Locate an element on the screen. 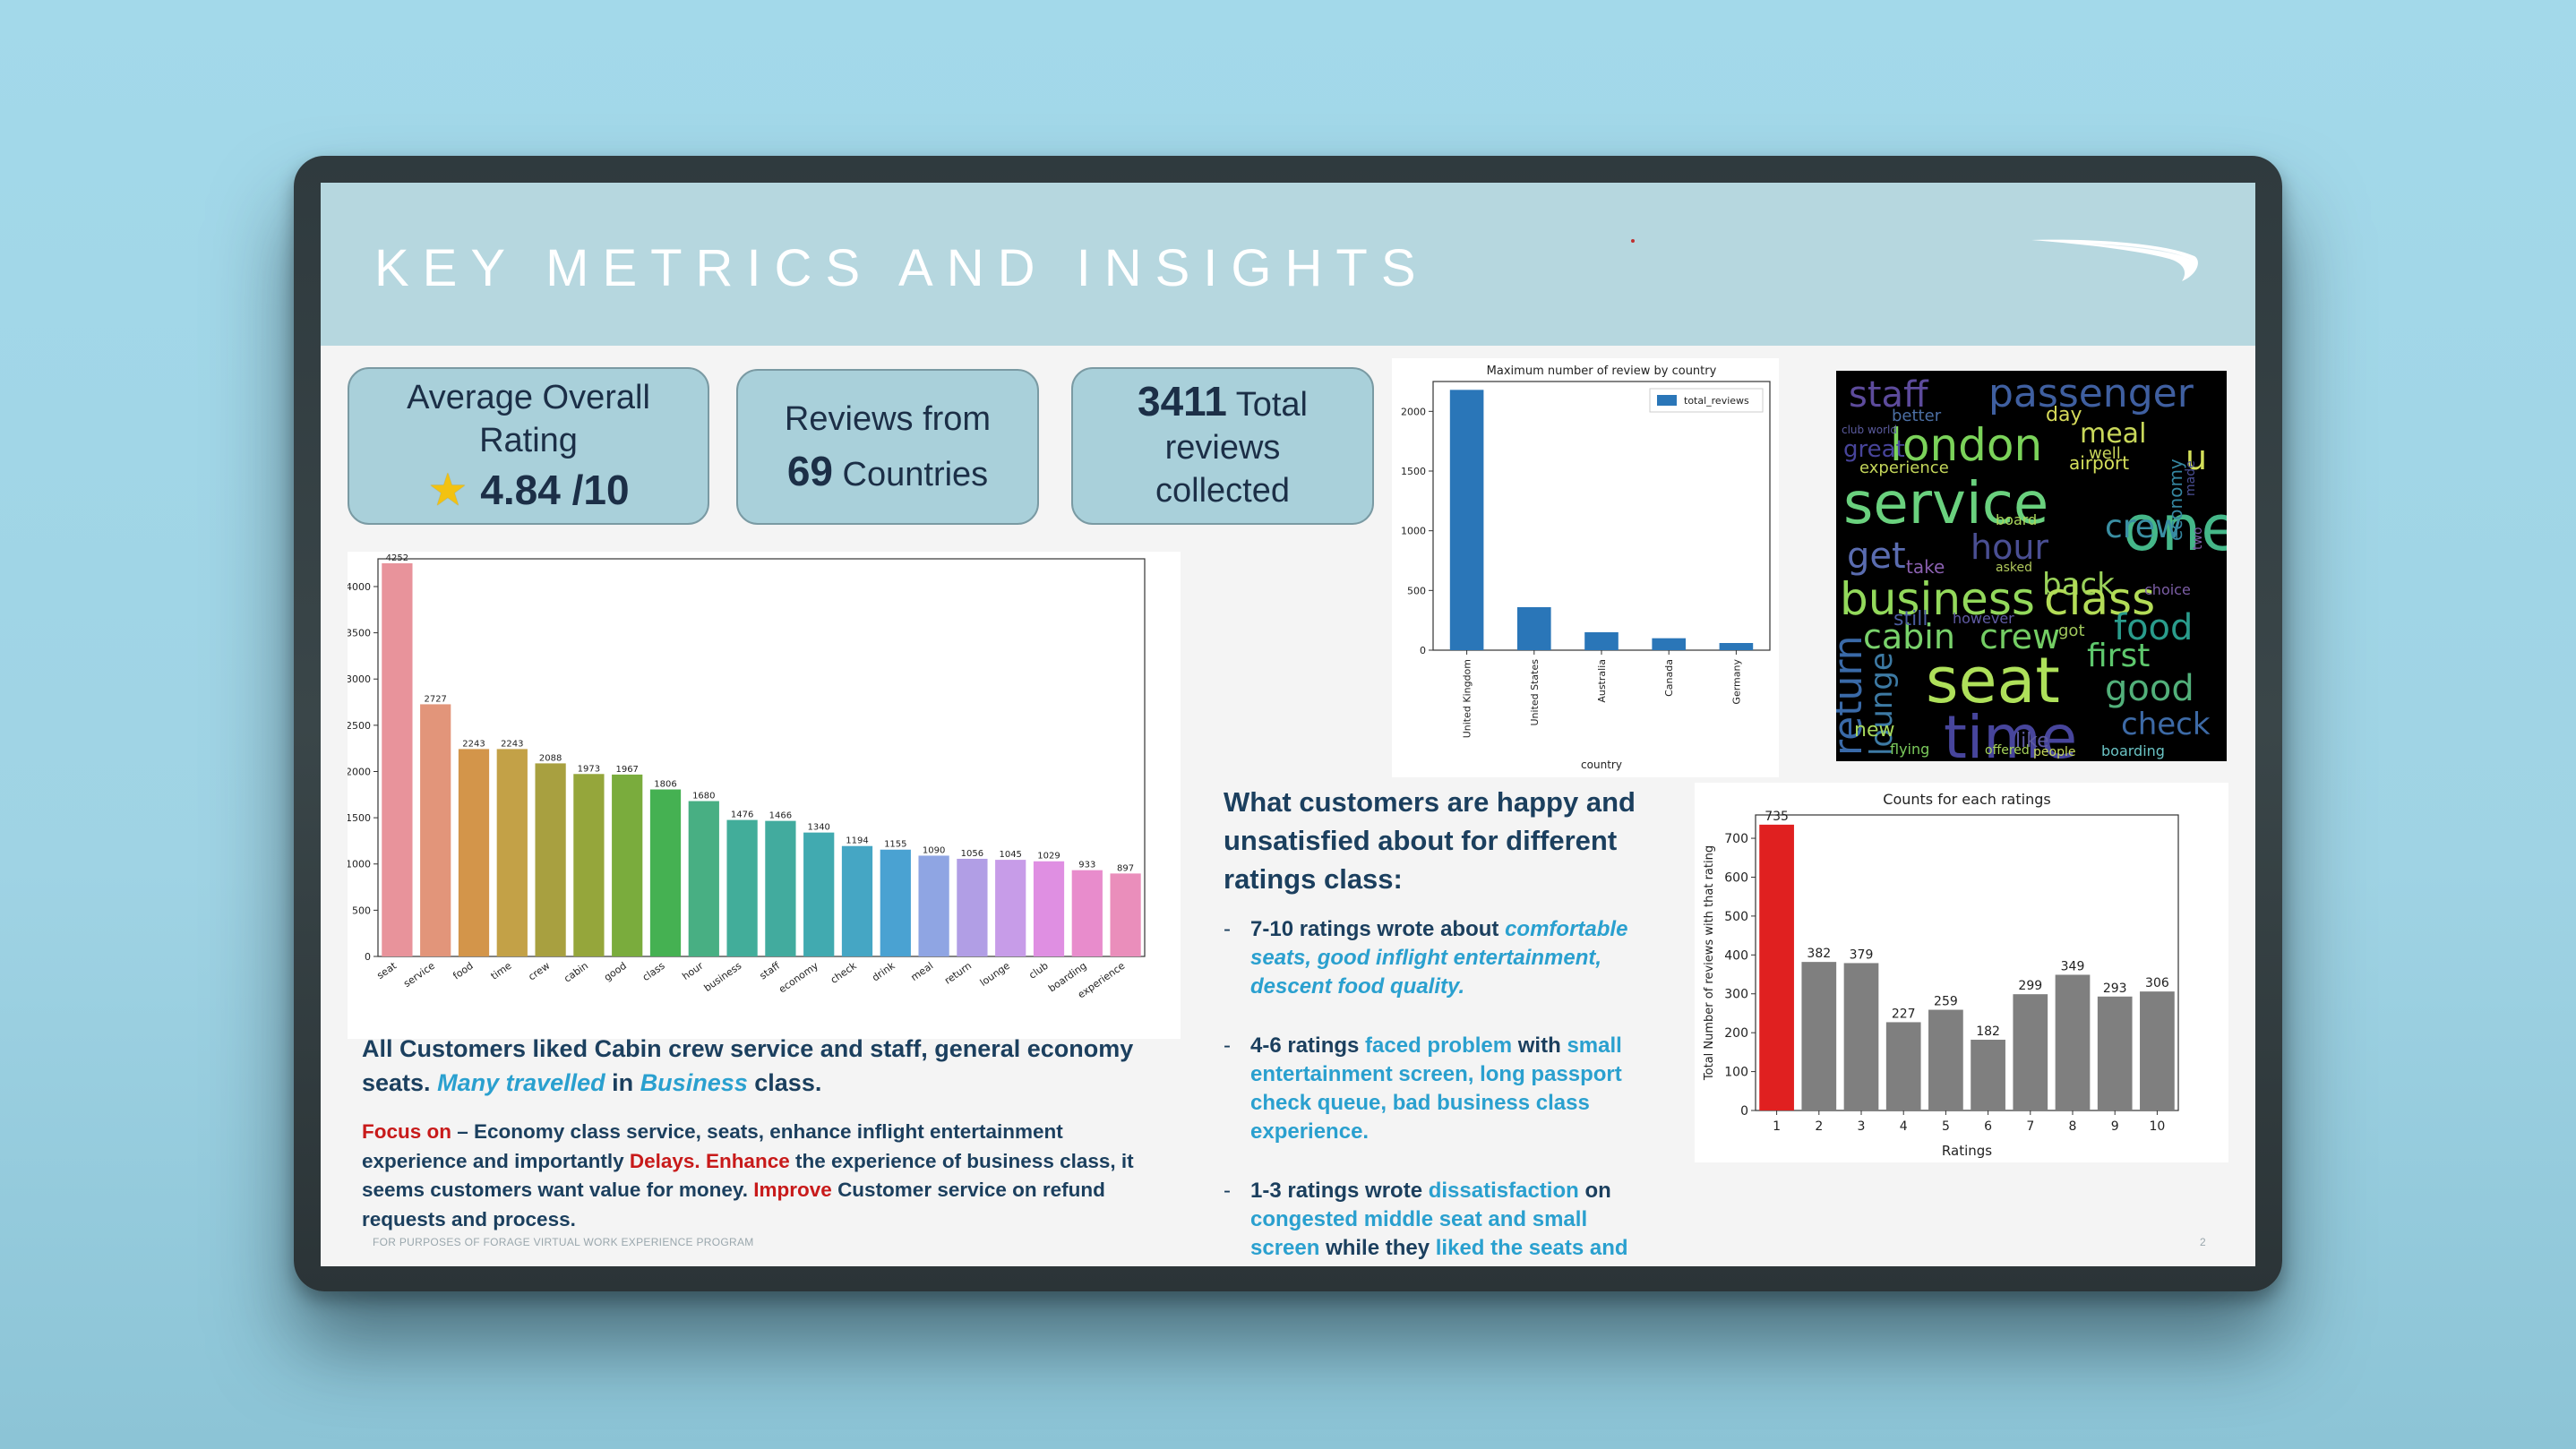 The width and height of the screenshot is (2576, 1449). word-cloud-word: hour is located at coordinates (2009, 547).